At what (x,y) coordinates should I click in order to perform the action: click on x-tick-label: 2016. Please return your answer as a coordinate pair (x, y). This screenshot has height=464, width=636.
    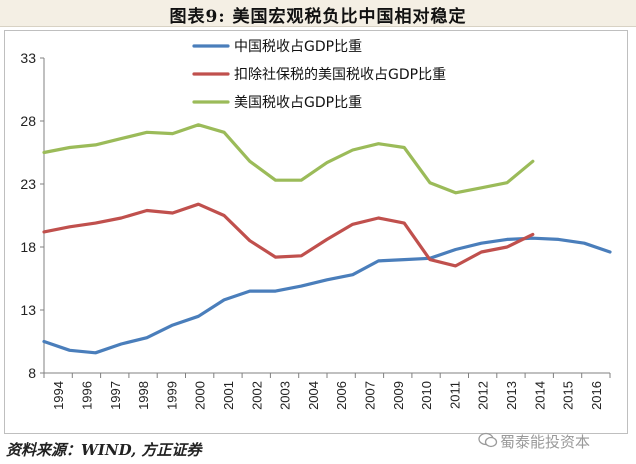
    Looking at the image, I should click on (596, 395).